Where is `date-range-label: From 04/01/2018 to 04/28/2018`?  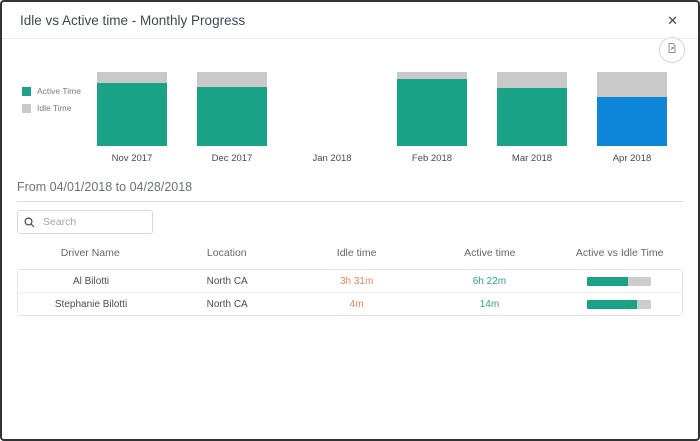
date-range-label: From 04/01/2018 to 04/28/2018 is located at coordinates (350, 188).